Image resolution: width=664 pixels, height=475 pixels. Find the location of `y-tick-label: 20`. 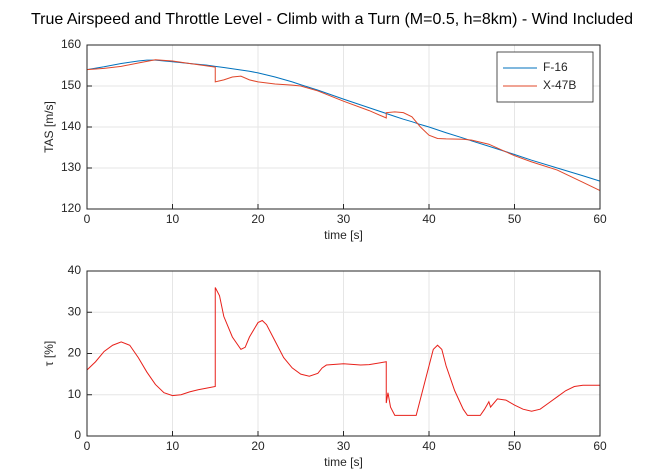

y-tick-label: 20 is located at coordinates (75, 353).